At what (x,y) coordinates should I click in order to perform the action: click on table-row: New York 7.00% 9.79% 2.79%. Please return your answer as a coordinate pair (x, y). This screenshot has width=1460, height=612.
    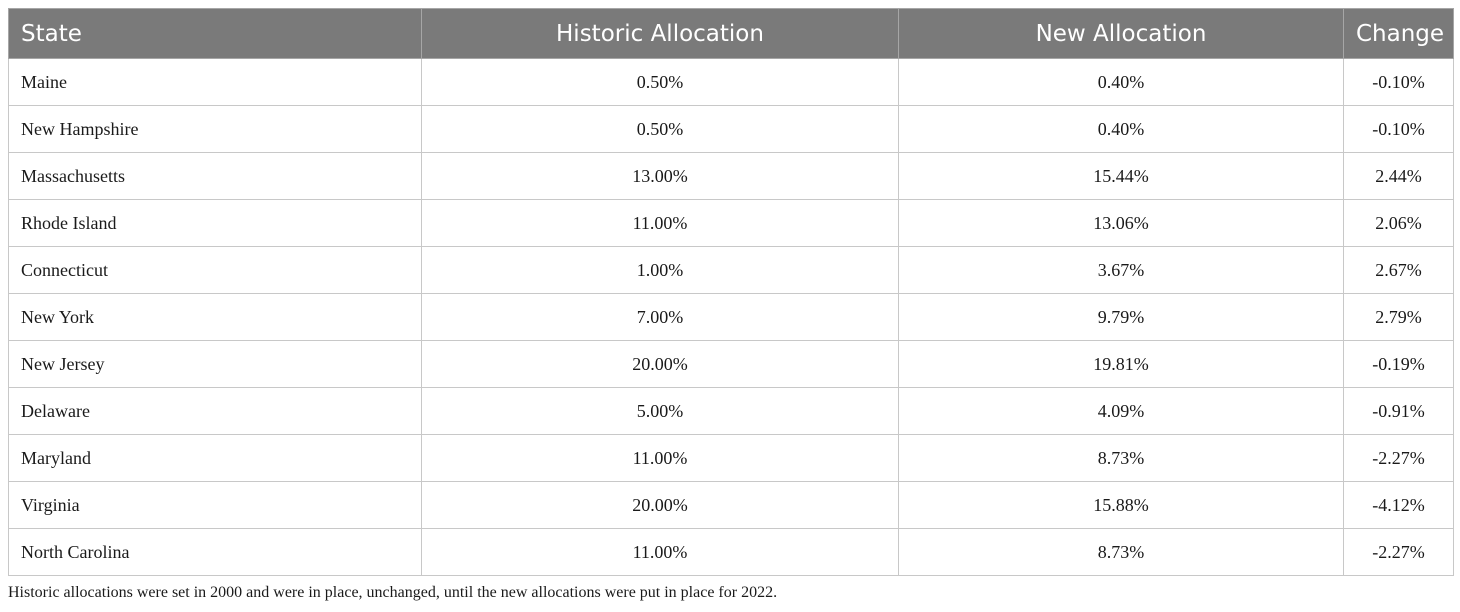
    Looking at the image, I should click on (731, 317).